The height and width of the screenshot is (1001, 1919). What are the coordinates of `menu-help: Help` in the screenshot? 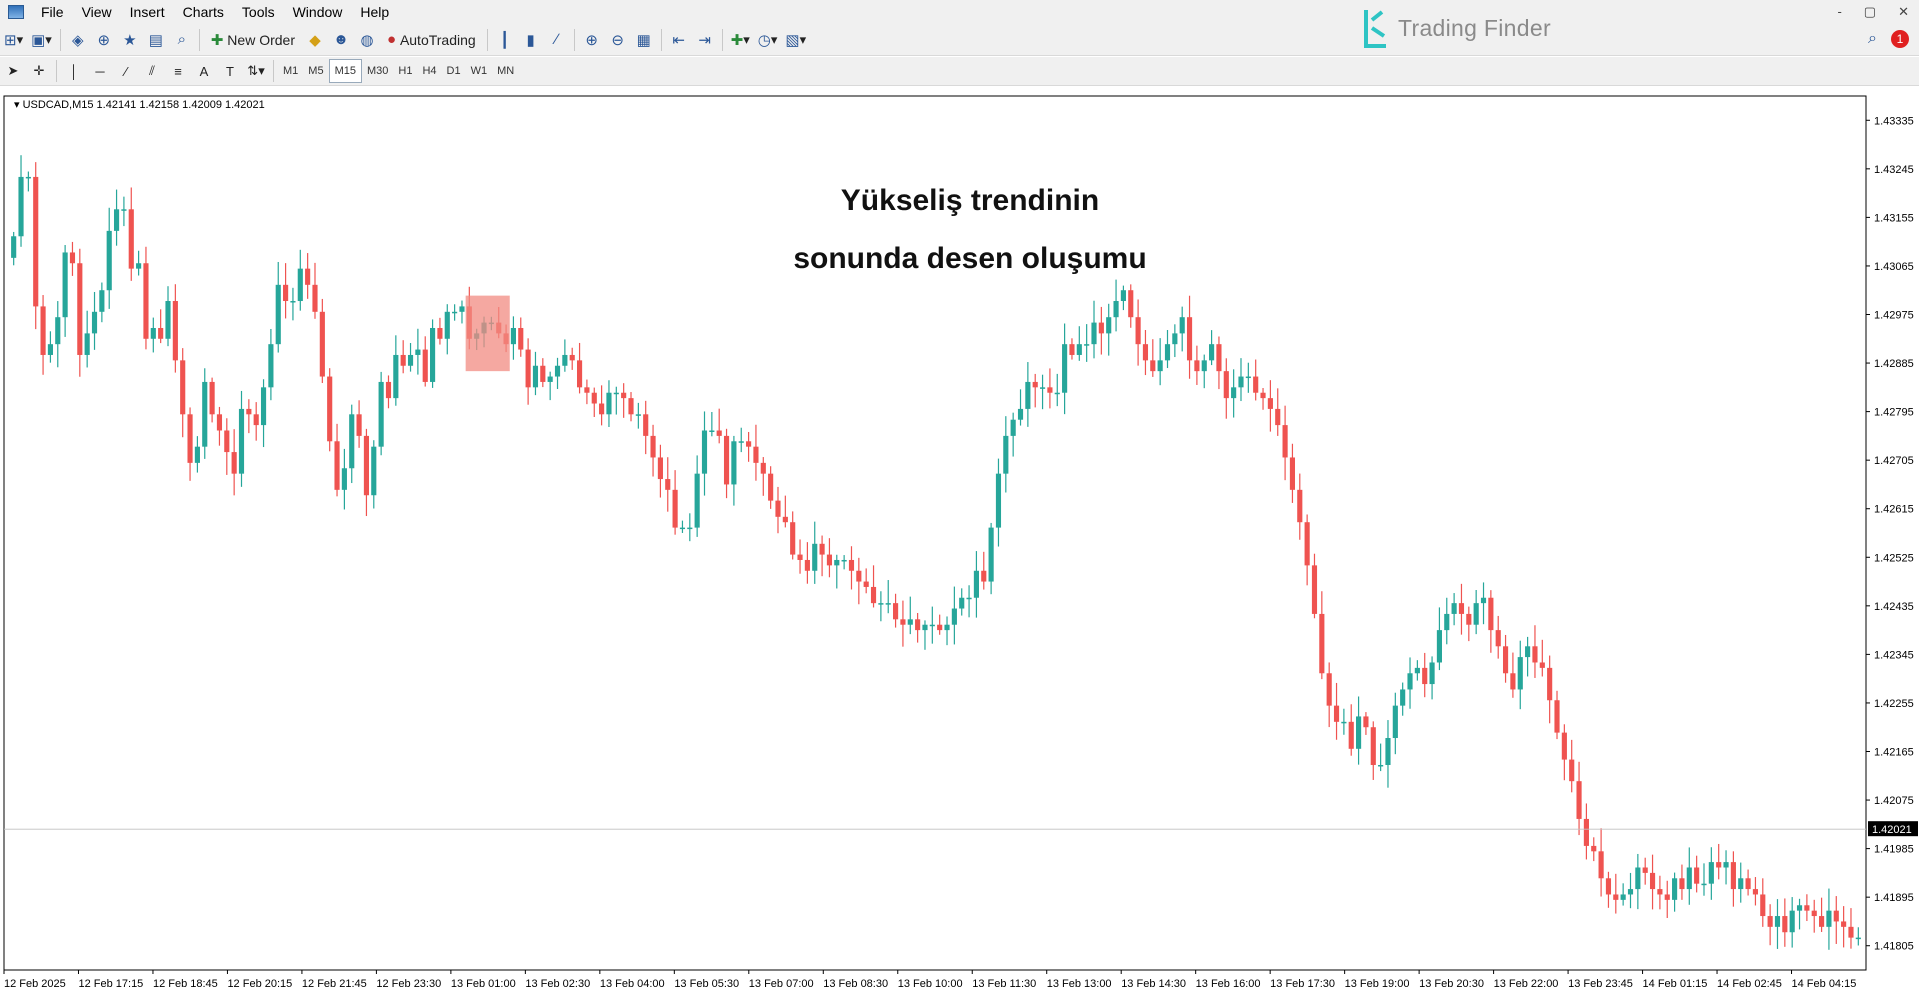 It's located at (375, 12).